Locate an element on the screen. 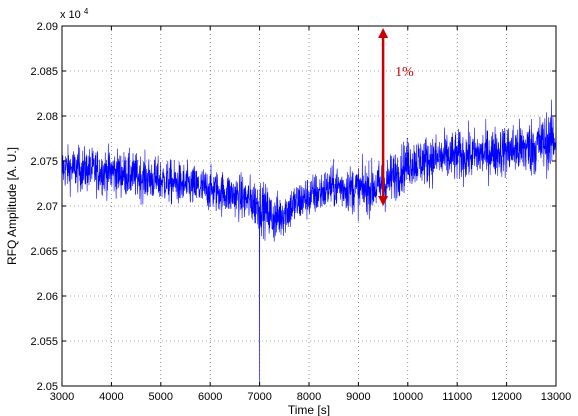  annotation-arrow-head-bottom is located at coordinates (383, 201).